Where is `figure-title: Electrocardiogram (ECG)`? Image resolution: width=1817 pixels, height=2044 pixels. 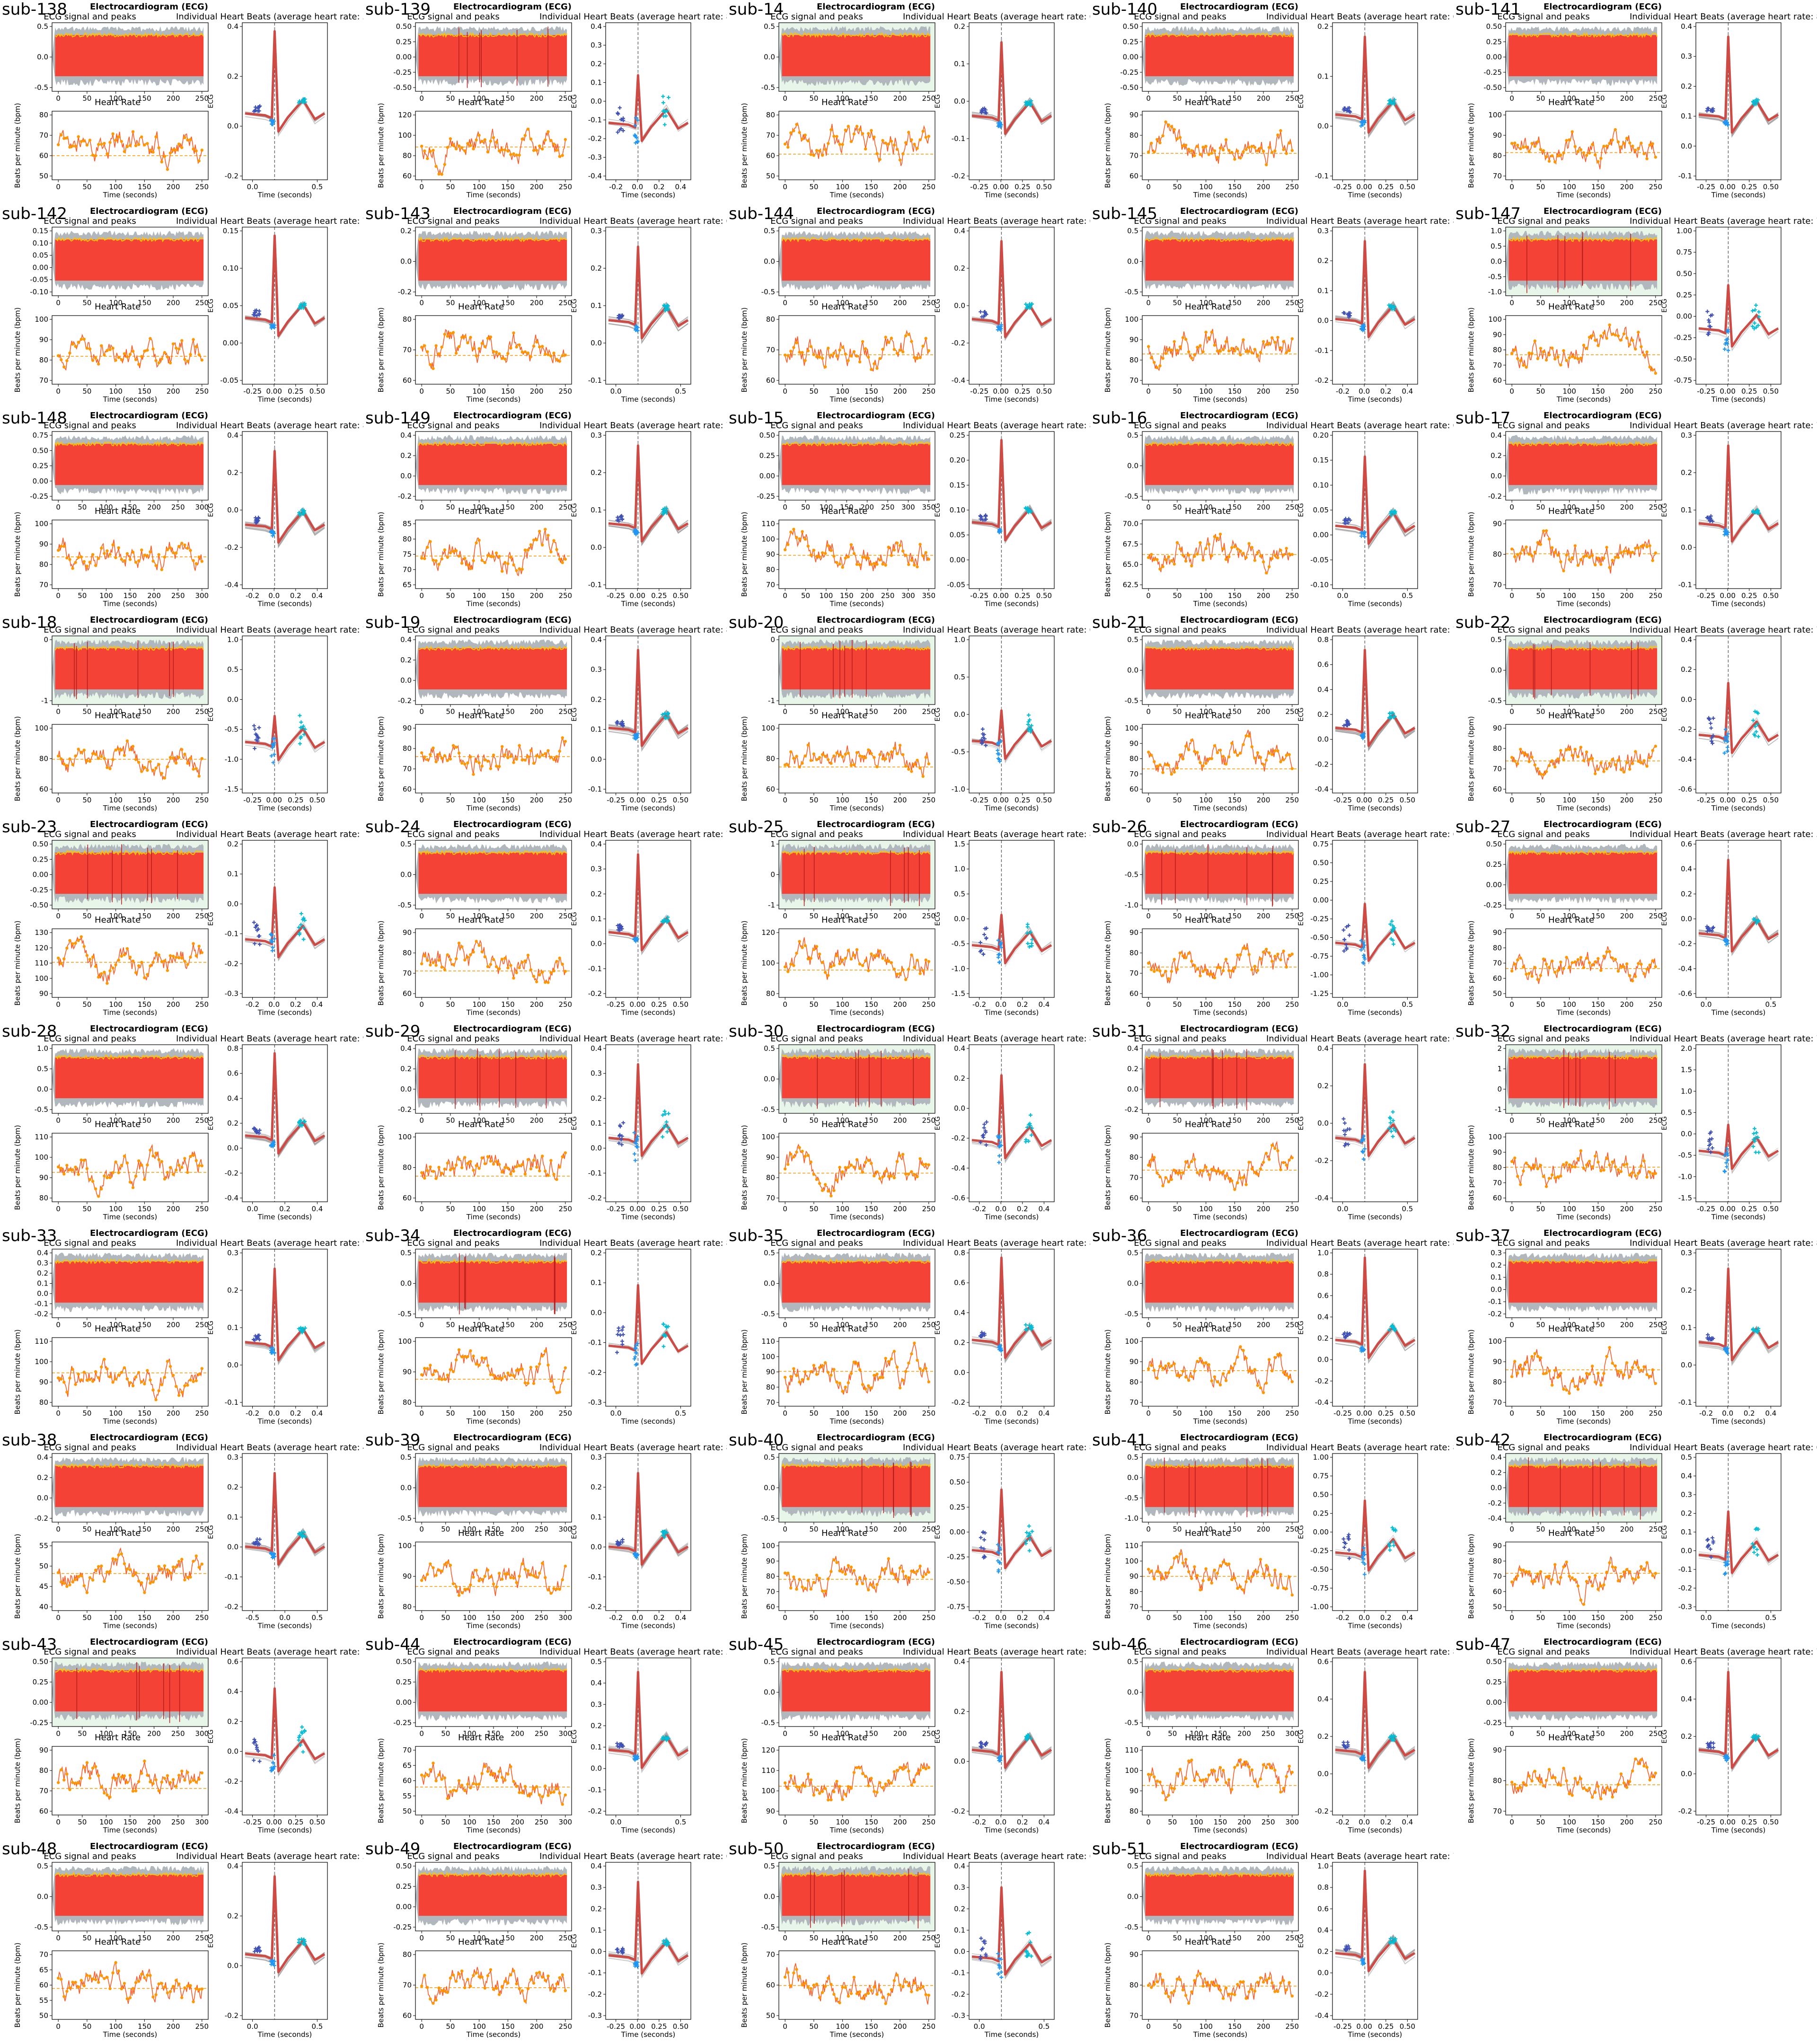
figure-title: Electrocardiogram (ECG) is located at coordinates (149, 416).